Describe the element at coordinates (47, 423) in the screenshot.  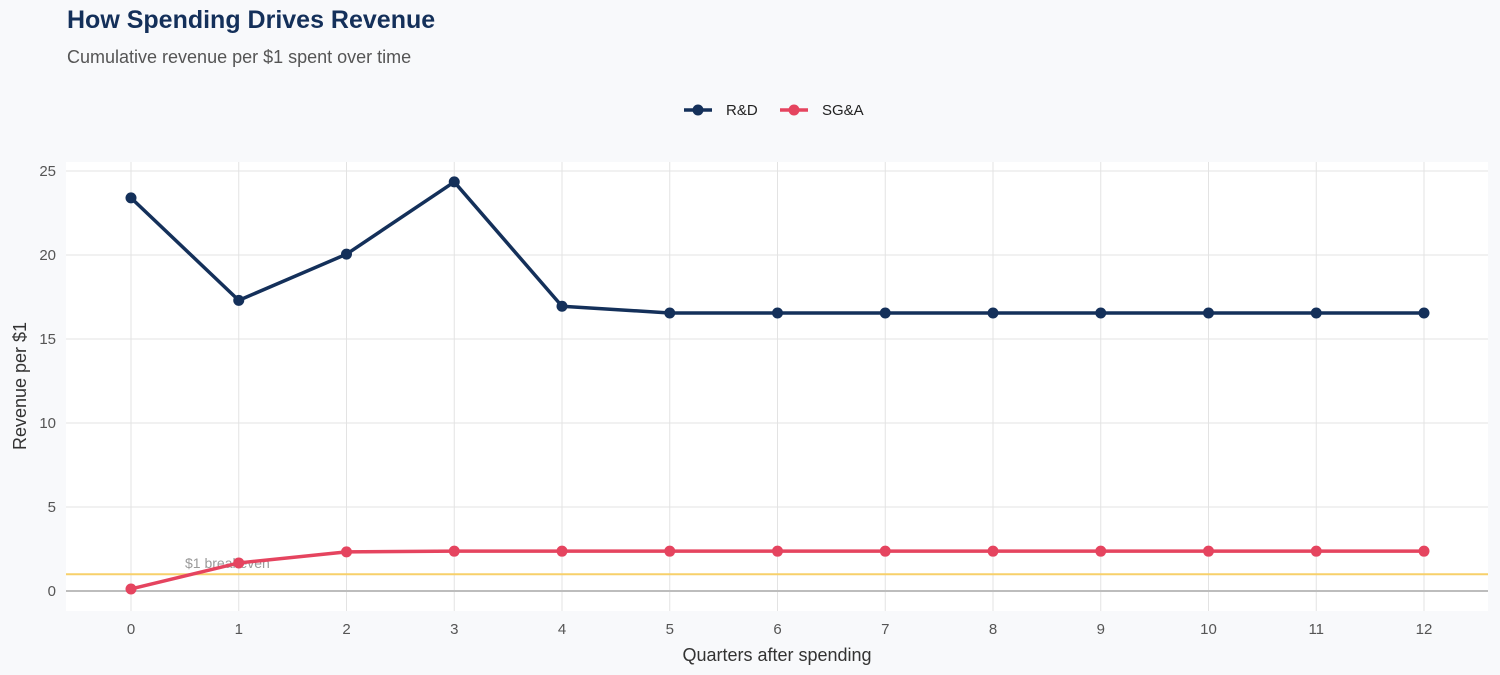
I see `y-tick-label: 10` at that location.